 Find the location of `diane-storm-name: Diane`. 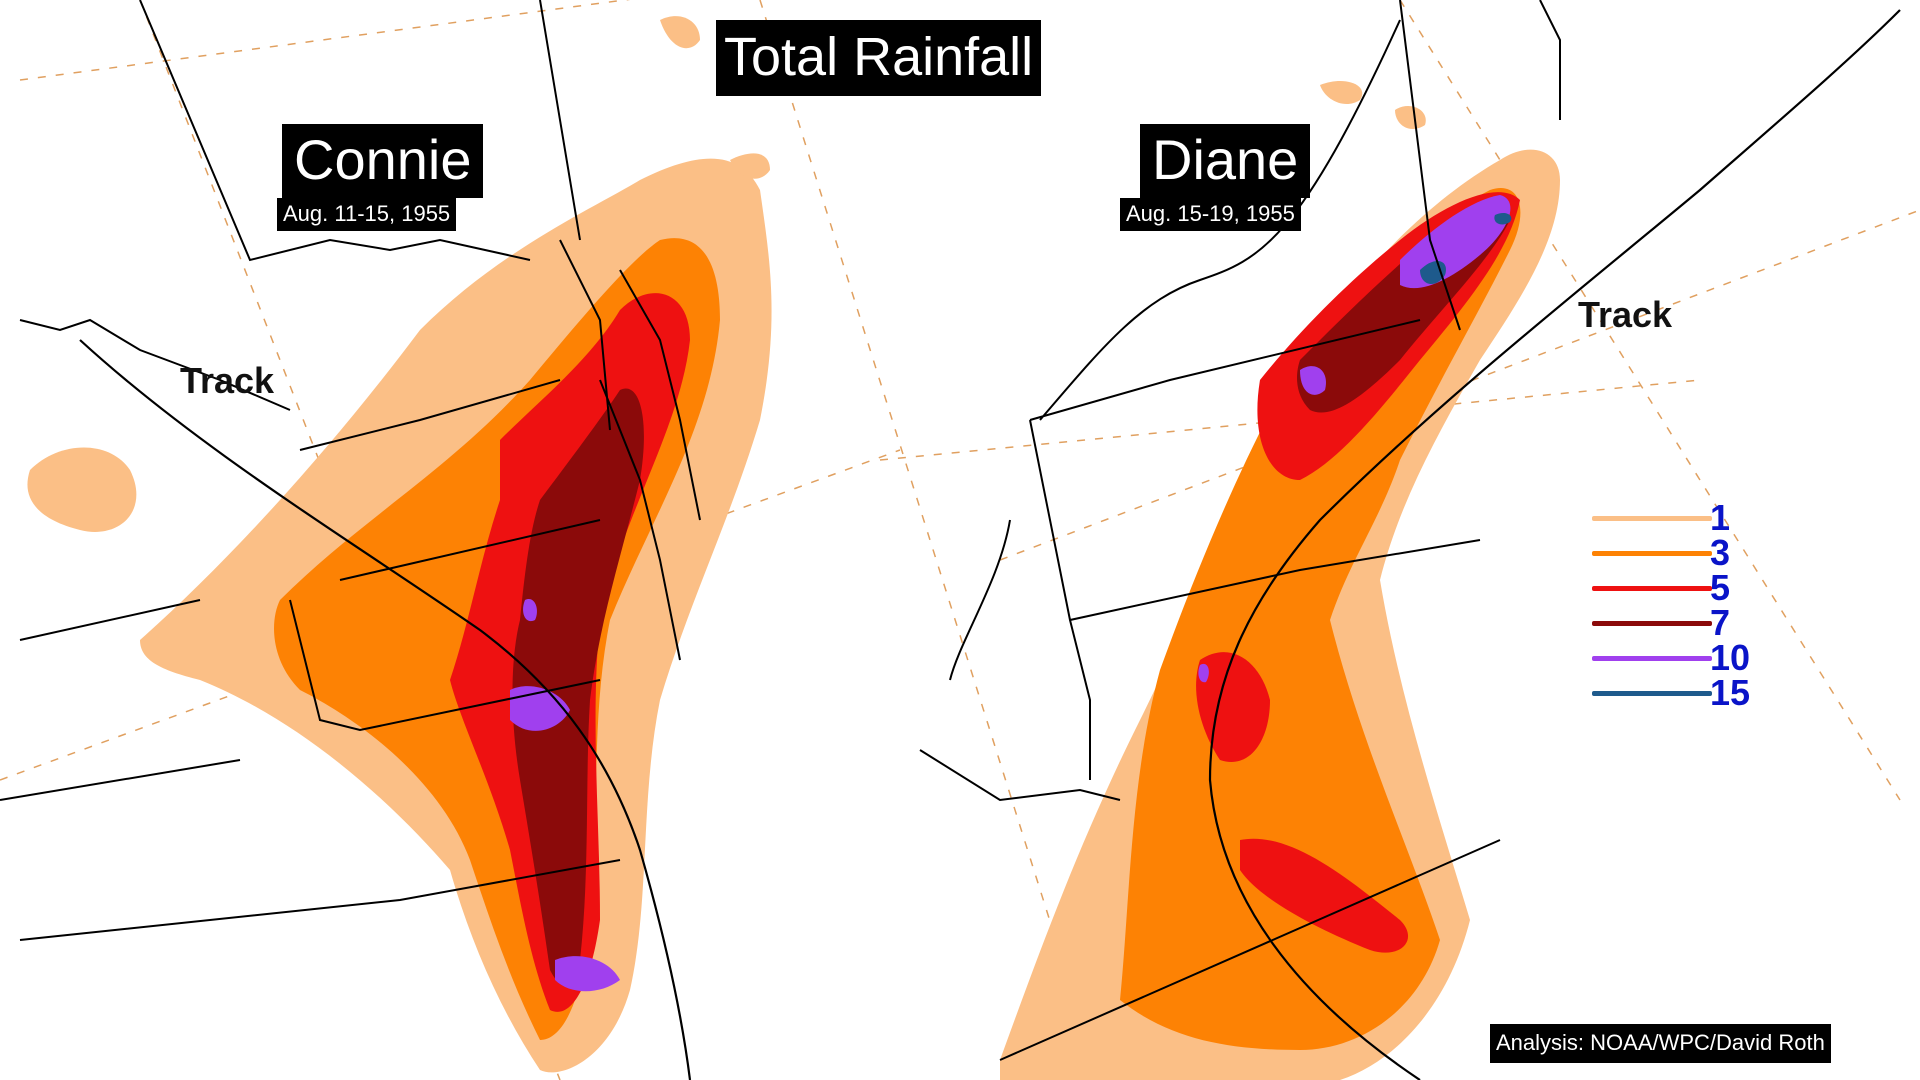

diane-storm-name: Diane is located at coordinates (1225, 161).